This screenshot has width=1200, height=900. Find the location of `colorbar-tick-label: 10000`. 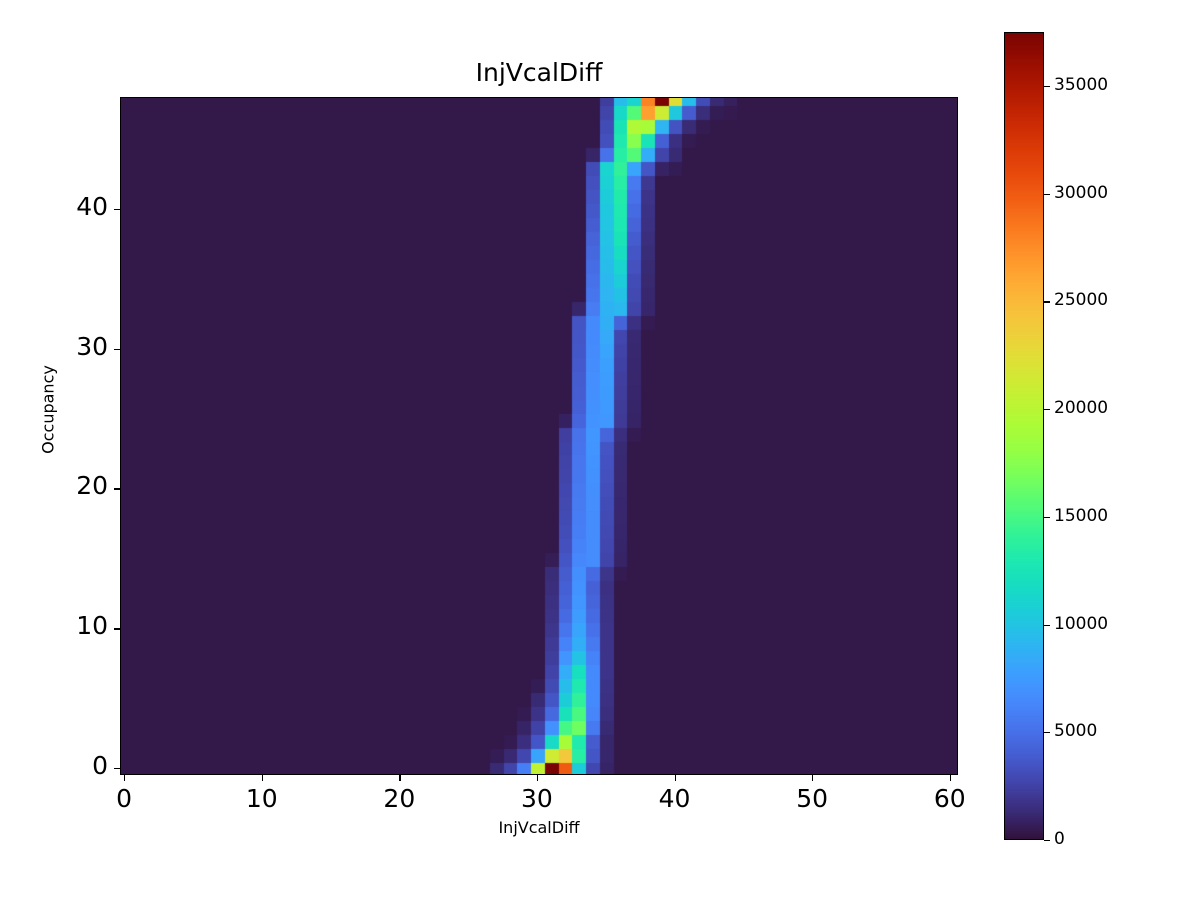

colorbar-tick-label: 10000 is located at coordinates (1081, 623).